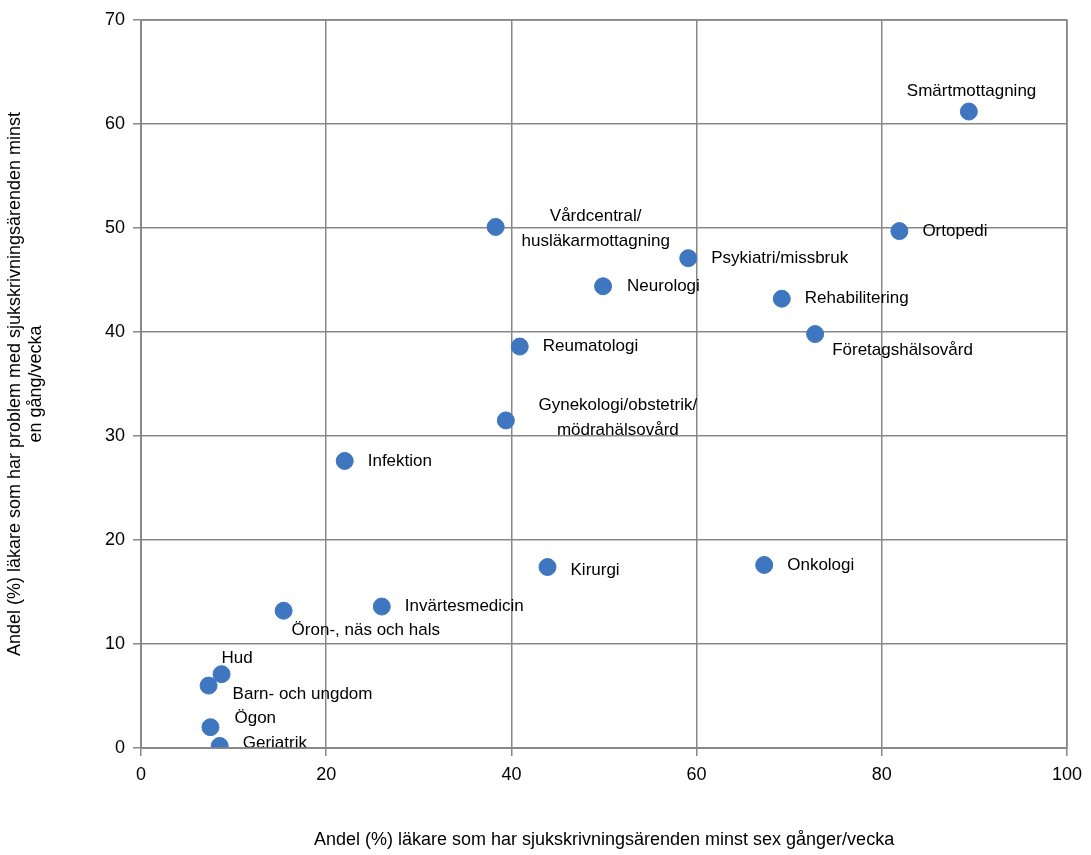 The height and width of the screenshot is (855, 1091). Describe the element at coordinates (255, 717) in the screenshot. I see `annotation: Ögon` at that location.